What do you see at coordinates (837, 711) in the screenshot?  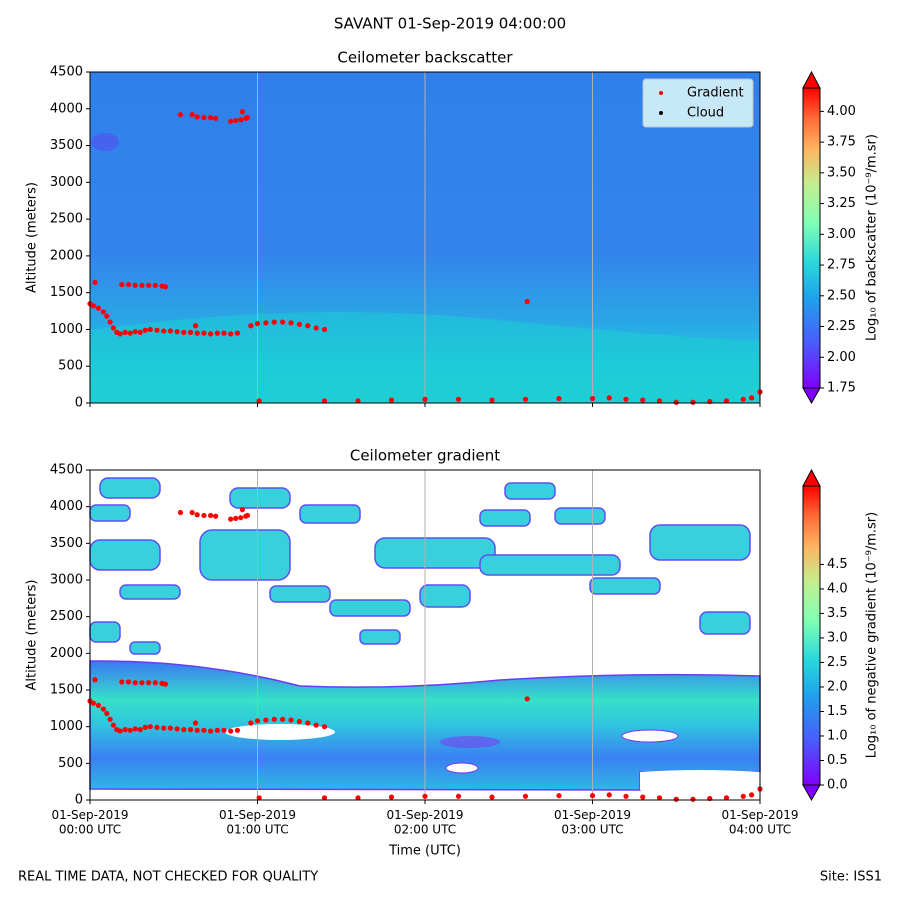 I see `colorbar-tick-label: 1.5` at bounding box center [837, 711].